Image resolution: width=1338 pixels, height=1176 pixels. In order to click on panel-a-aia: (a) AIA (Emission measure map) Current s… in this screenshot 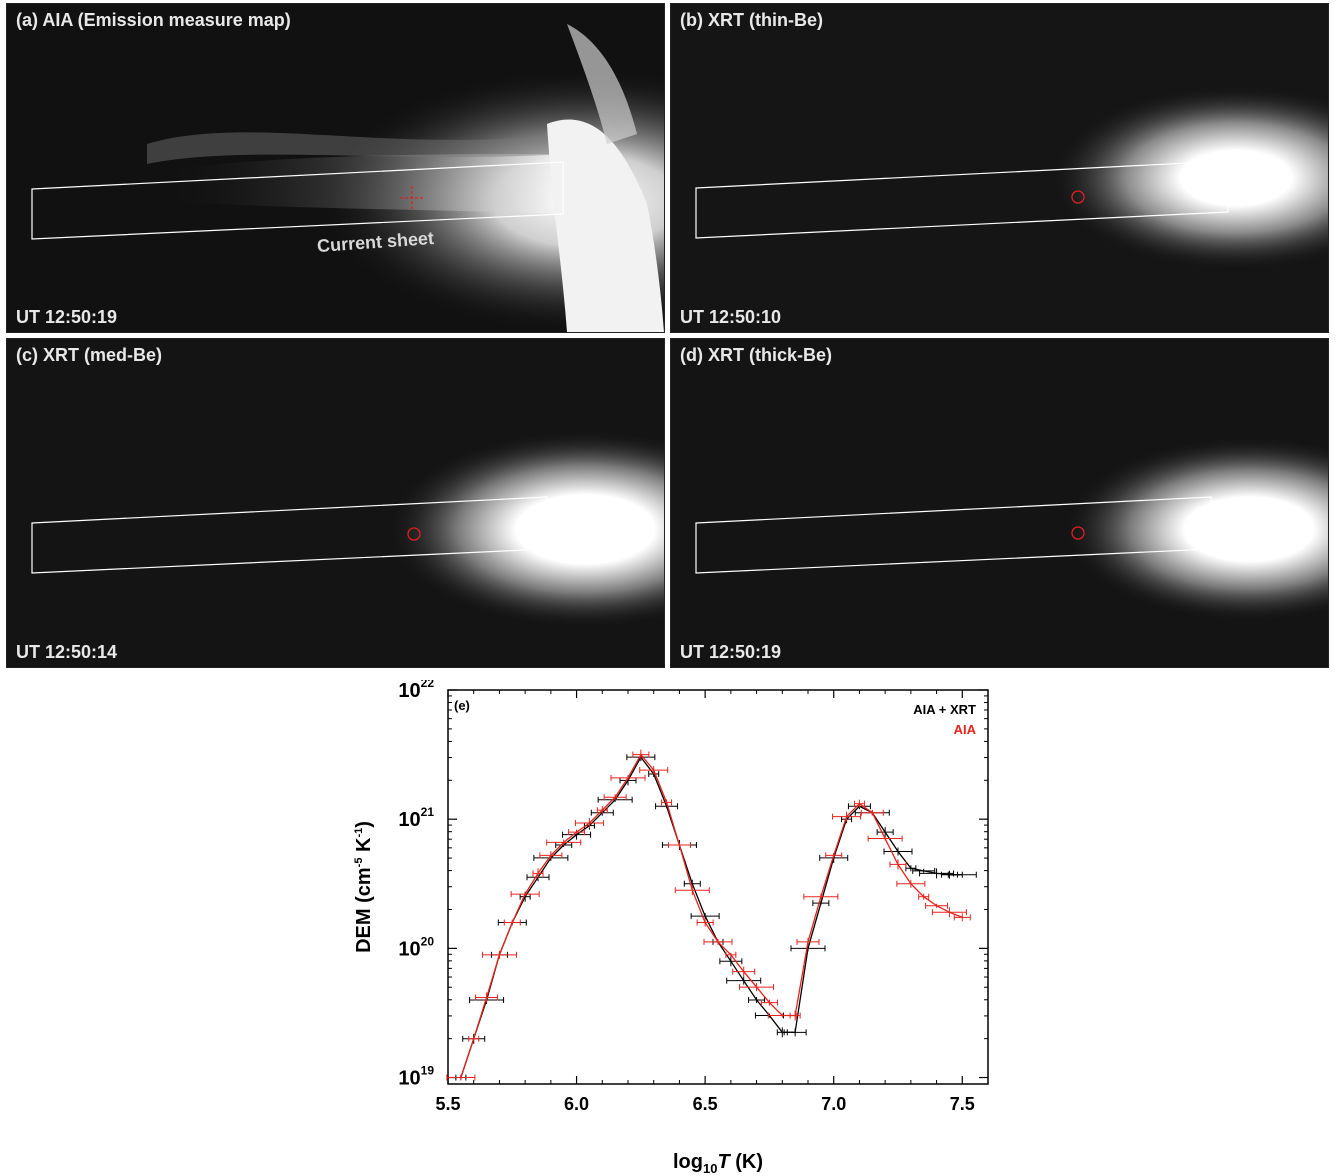, I will do `click(335, 168)`.